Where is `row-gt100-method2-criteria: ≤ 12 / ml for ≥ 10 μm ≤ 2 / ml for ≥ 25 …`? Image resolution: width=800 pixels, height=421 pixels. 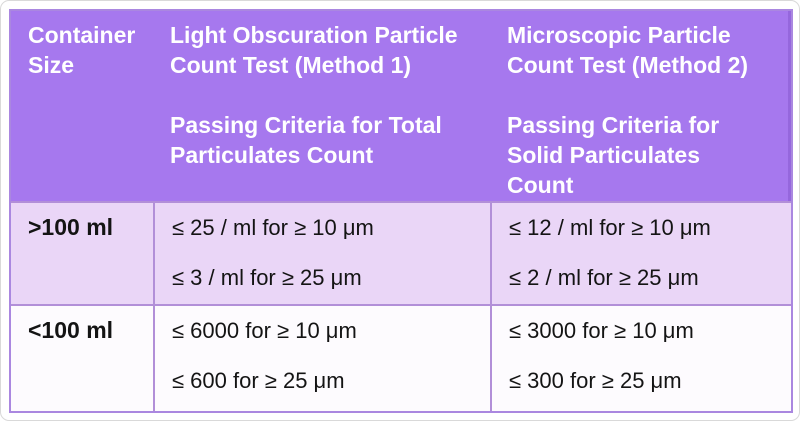 row-gt100-method2-criteria: ≤ 12 / ml for ≥ 10 μm ≤ 2 / ml for ≥ 25 … is located at coordinates (640, 252).